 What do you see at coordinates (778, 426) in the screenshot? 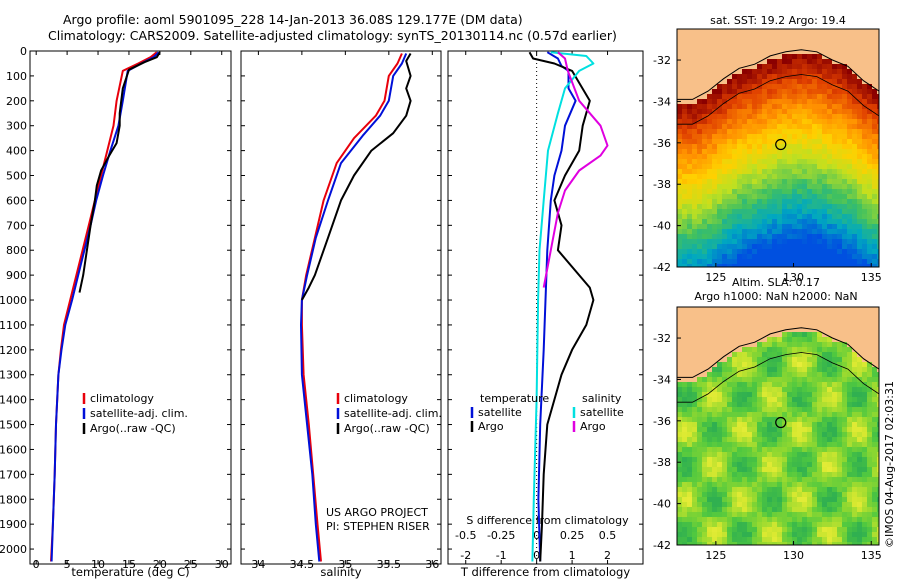
I see `map-frame` at bounding box center [778, 426].